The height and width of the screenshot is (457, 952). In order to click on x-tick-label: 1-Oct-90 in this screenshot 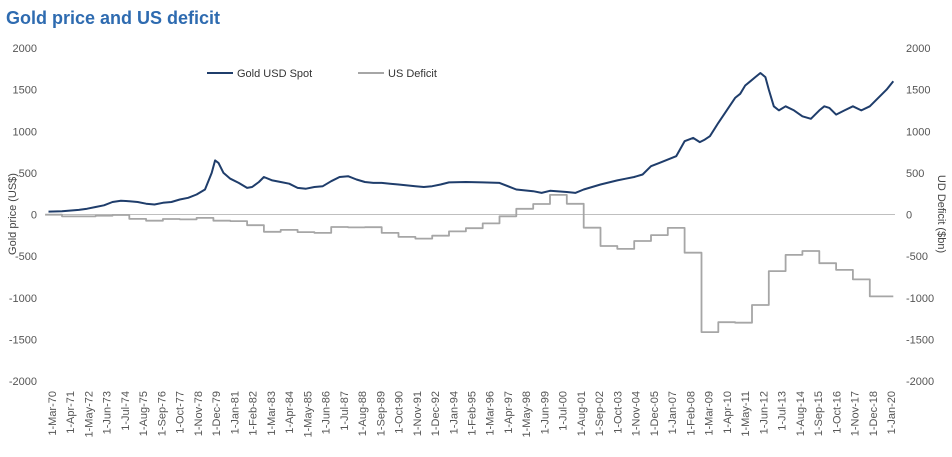, I will do `click(400, 412)`.